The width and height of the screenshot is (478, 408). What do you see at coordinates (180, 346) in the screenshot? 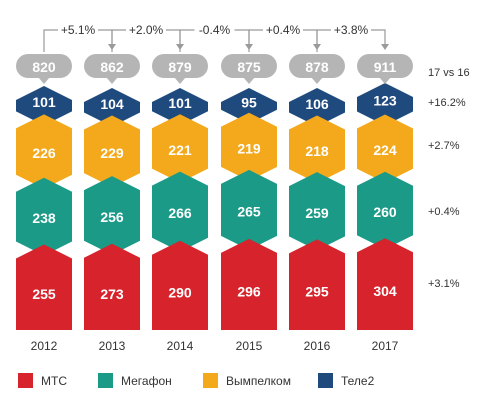
I see `x-tick-label-2014: 2014` at bounding box center [180, 346].